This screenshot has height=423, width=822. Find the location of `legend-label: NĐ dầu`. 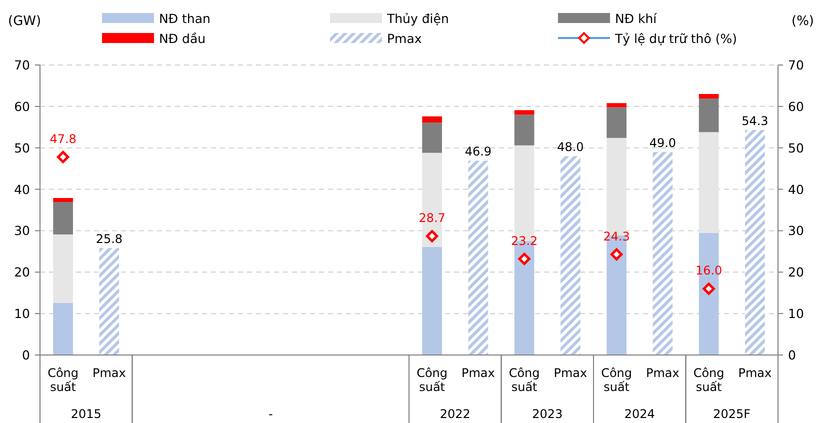

legend-label: NĐ dầu is located at coordinates (182, 38).